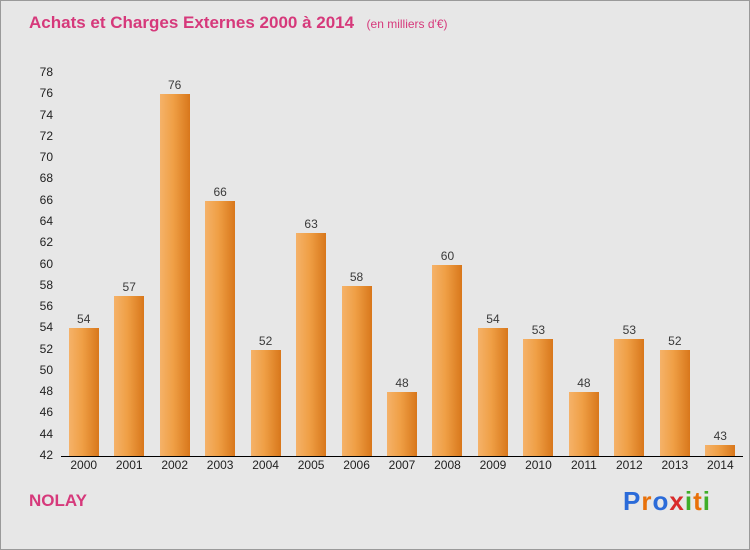 This screenshot has height=550, width=750. What do you see at coordinates (538, 264) in the screenshot?
I see `bar-group-2010: 53` at bounding box center [538, 264].